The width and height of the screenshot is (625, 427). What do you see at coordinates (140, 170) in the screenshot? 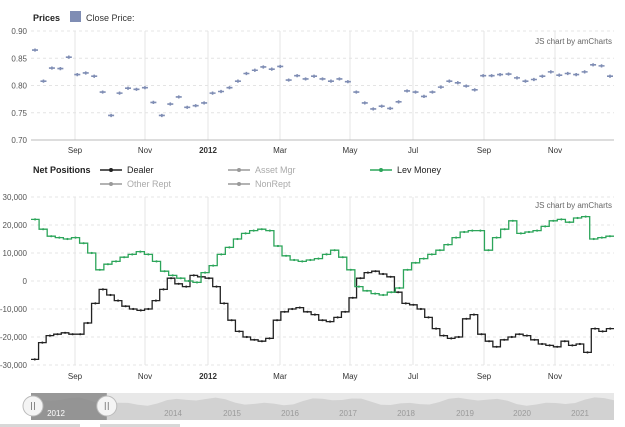
I see `legend-label: Dealer` at bounding box center [140, 170].